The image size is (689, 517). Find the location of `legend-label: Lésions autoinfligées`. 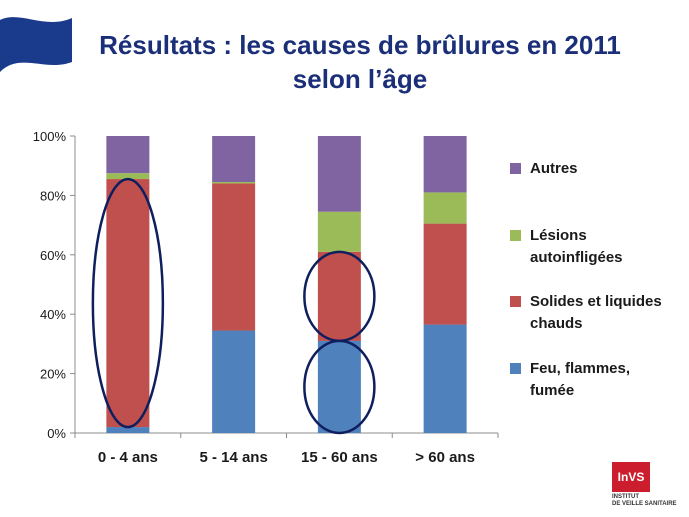

legend-label: Lésions autoinfligées is located at coordinates (609, 247).